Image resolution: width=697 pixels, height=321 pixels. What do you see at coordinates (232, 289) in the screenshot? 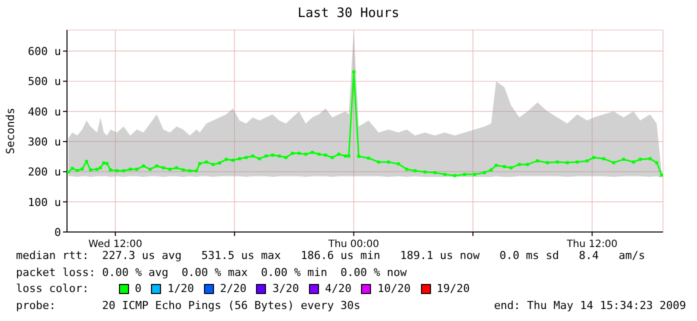
I see `legend-label: 2/20` at bounding box center [232, 289].